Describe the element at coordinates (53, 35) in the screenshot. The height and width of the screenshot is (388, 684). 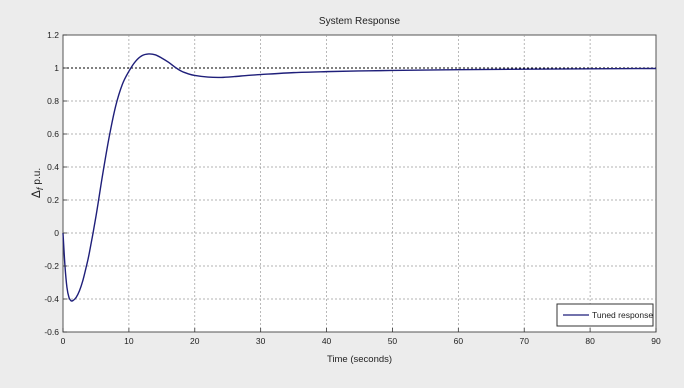
I see `y-tick-label: 1.2` at that location.